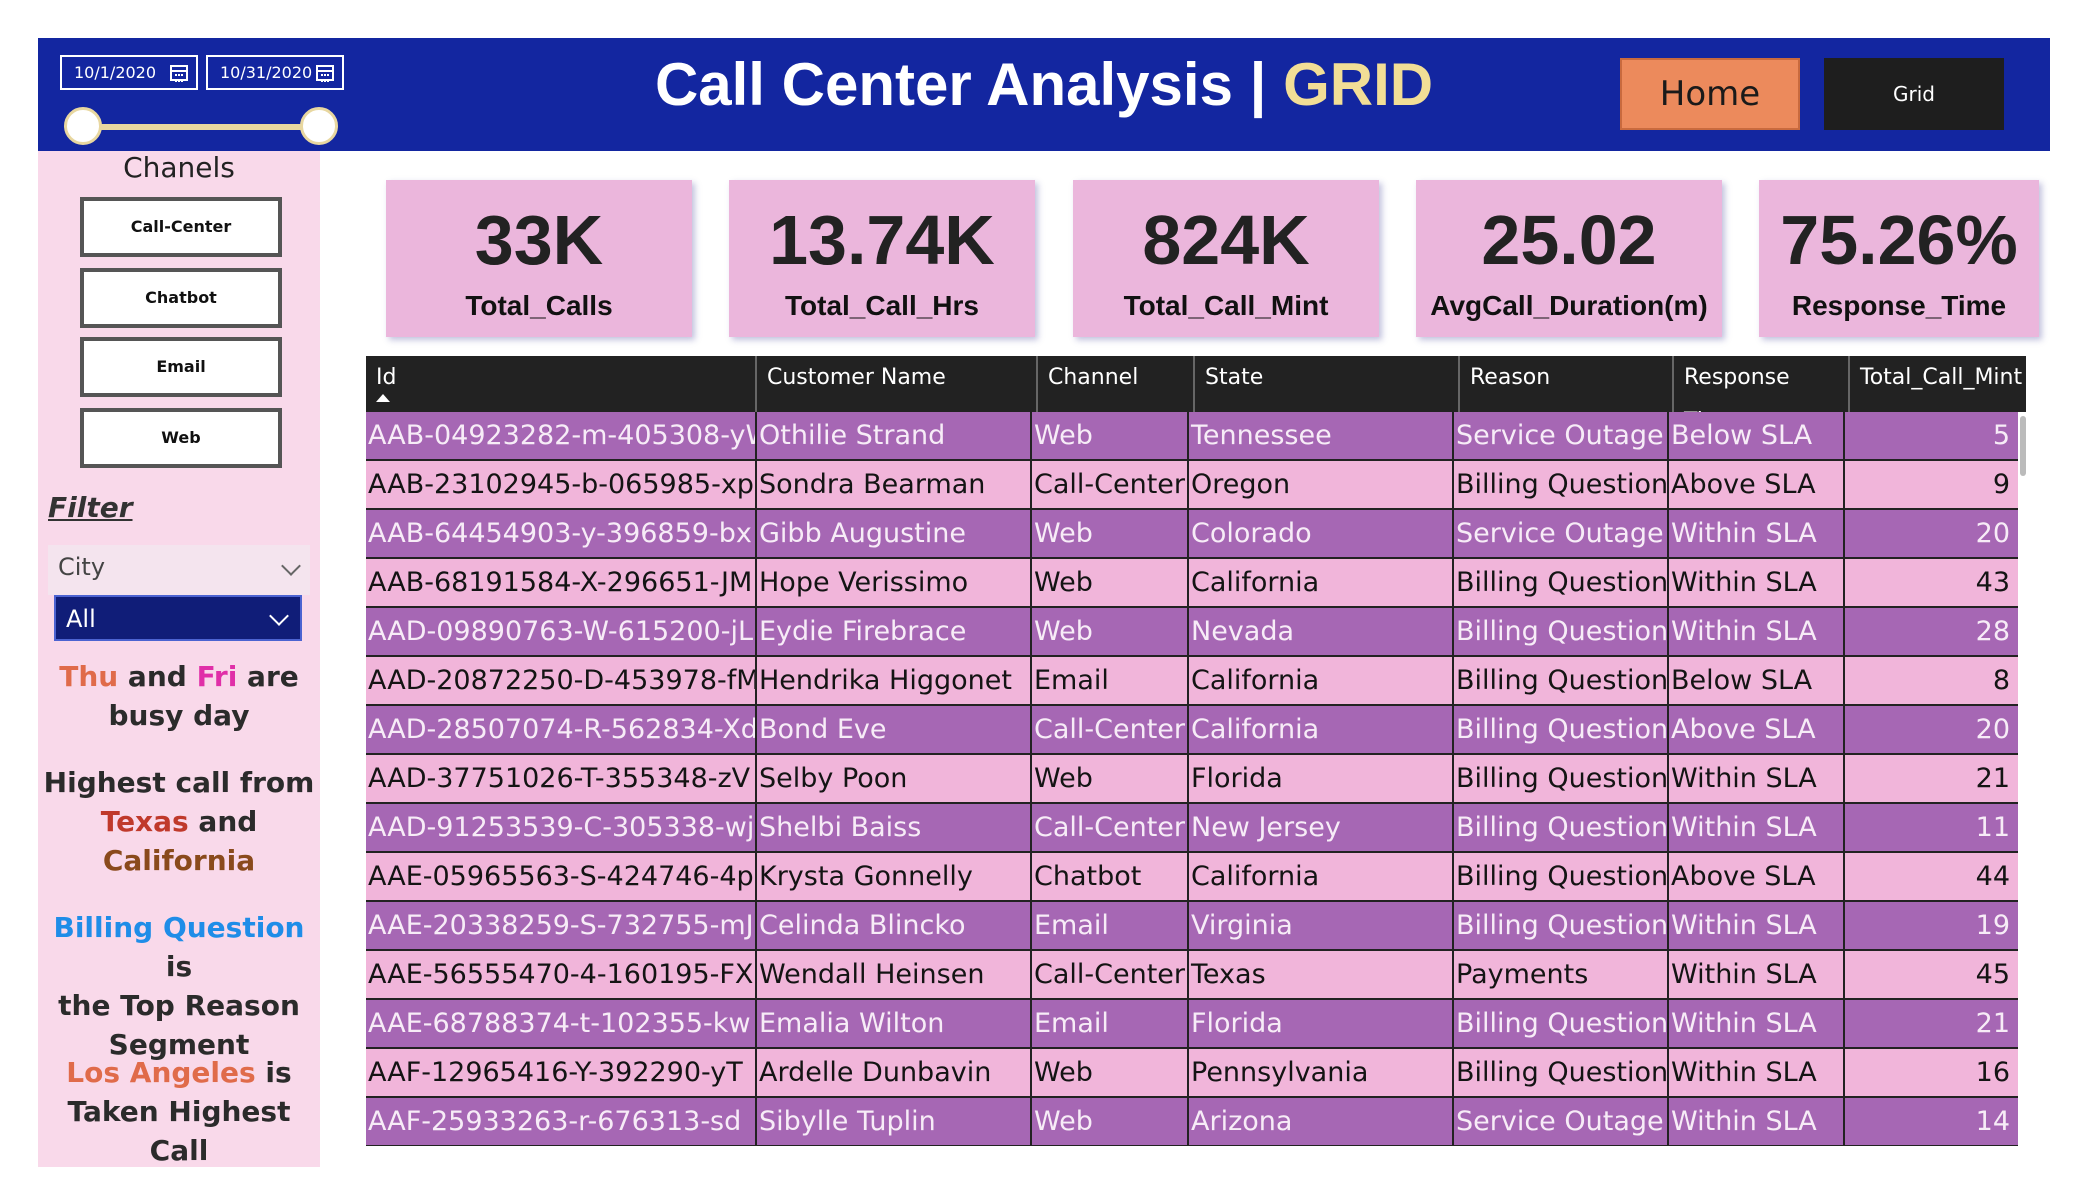 The width and height of the screenshot is (2075, 1200). What do you see at coordinates (561, 533) in the screenshot?
I see `cell-id: AAB-64454903-y-396859-bx` at bounding box center [561, 533].